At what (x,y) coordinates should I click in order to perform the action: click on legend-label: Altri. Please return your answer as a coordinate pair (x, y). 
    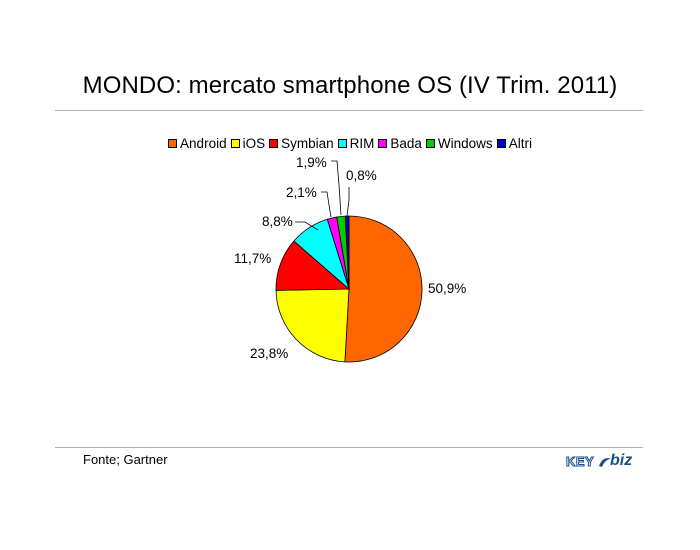
    Looking at the image, I should click on (520, 143).